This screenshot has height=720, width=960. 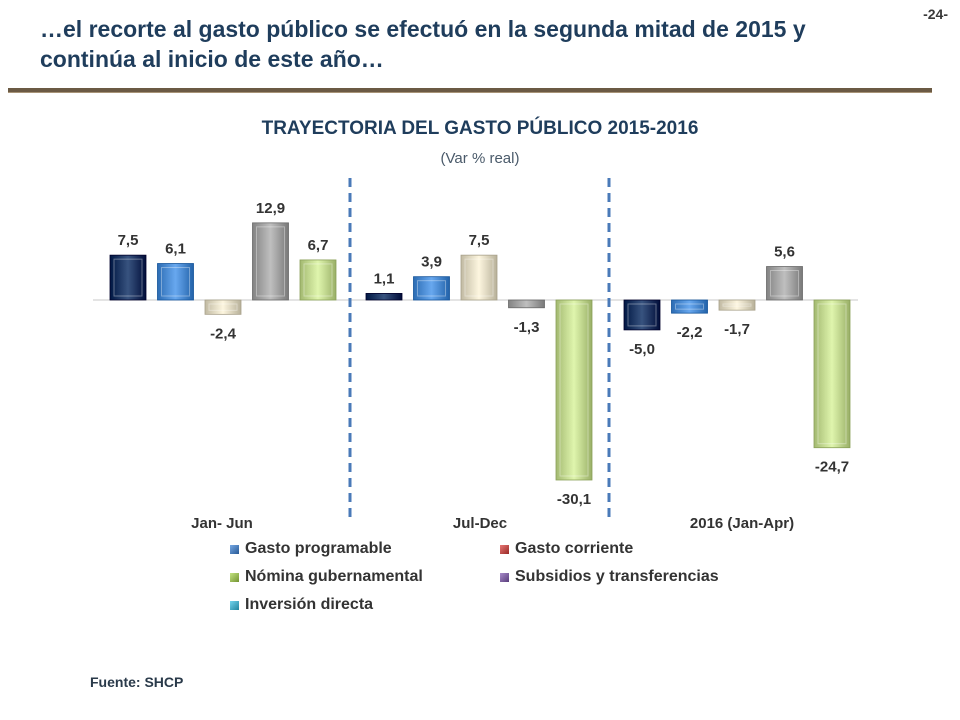 I want to click on category-label: Jul-Dec, so click(x=480, y=523).